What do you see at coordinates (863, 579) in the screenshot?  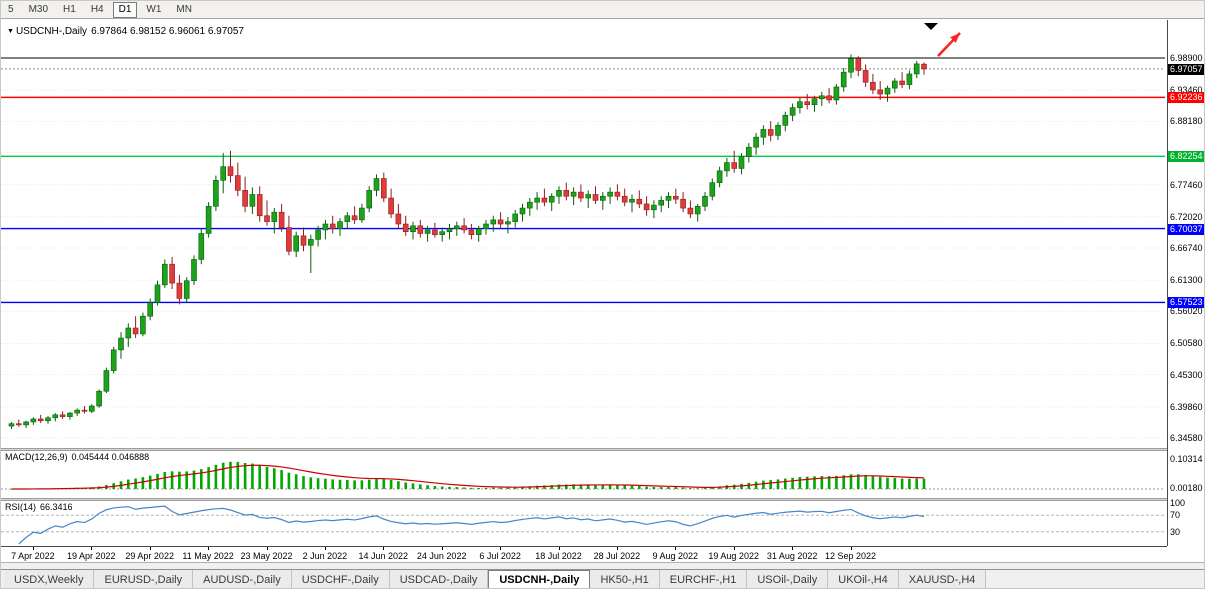 I see `tab-ukoil-h4: UKOil-,H4` at bounding box center [863, 579].